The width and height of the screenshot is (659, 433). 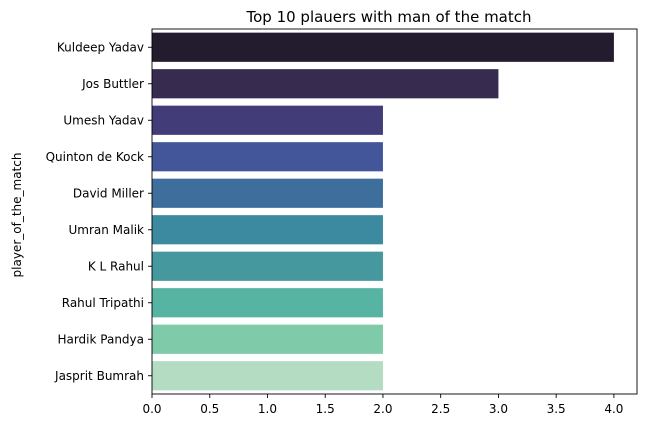 What do you see at coordinates (498, 409) in the screenshot?
I see `x-tick-label: 3.0` at bounding box center [498, 409].